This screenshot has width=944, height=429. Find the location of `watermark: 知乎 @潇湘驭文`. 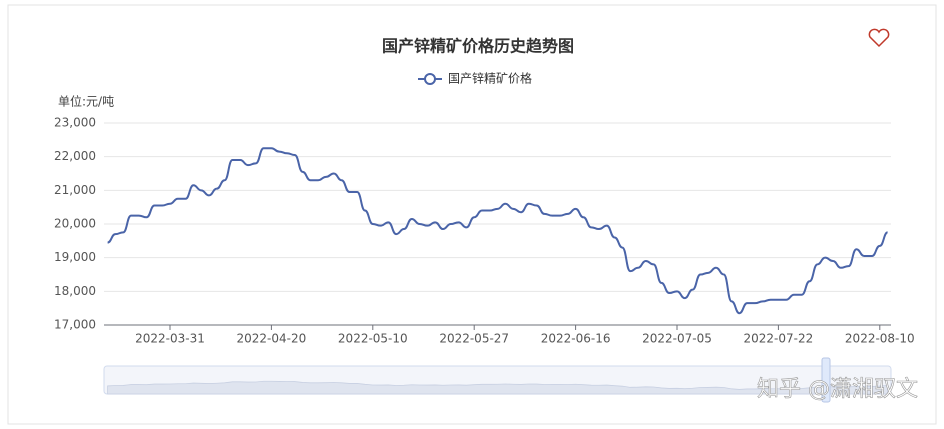

watermark: 知乎 @潇湘驭文 is located at coordinates (837, 389).